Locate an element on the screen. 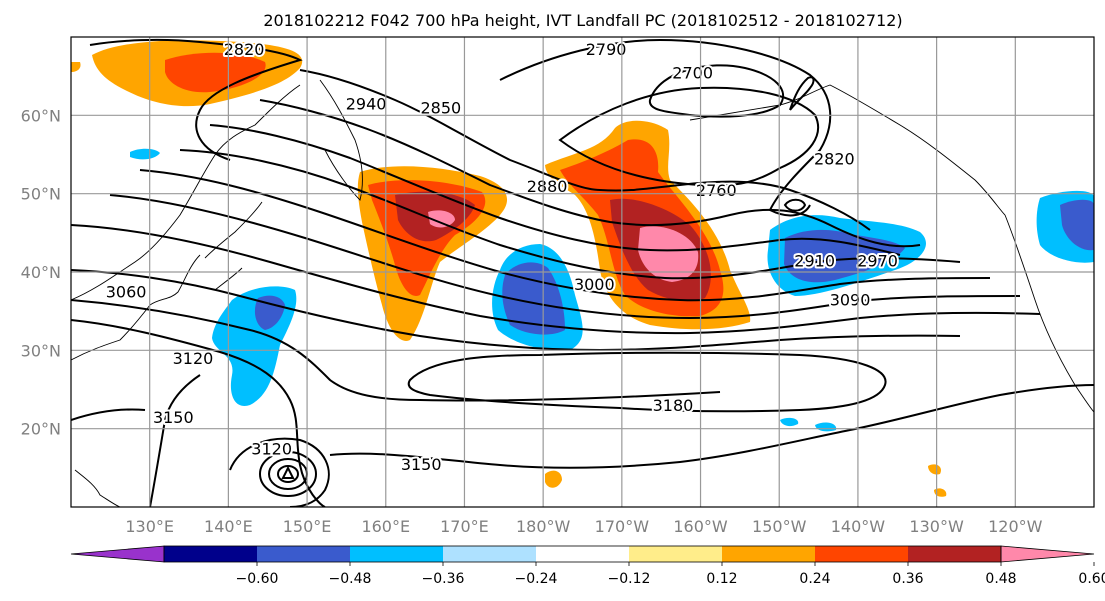  lon-tick-label: 160°E is located at coordinates (385, 526).